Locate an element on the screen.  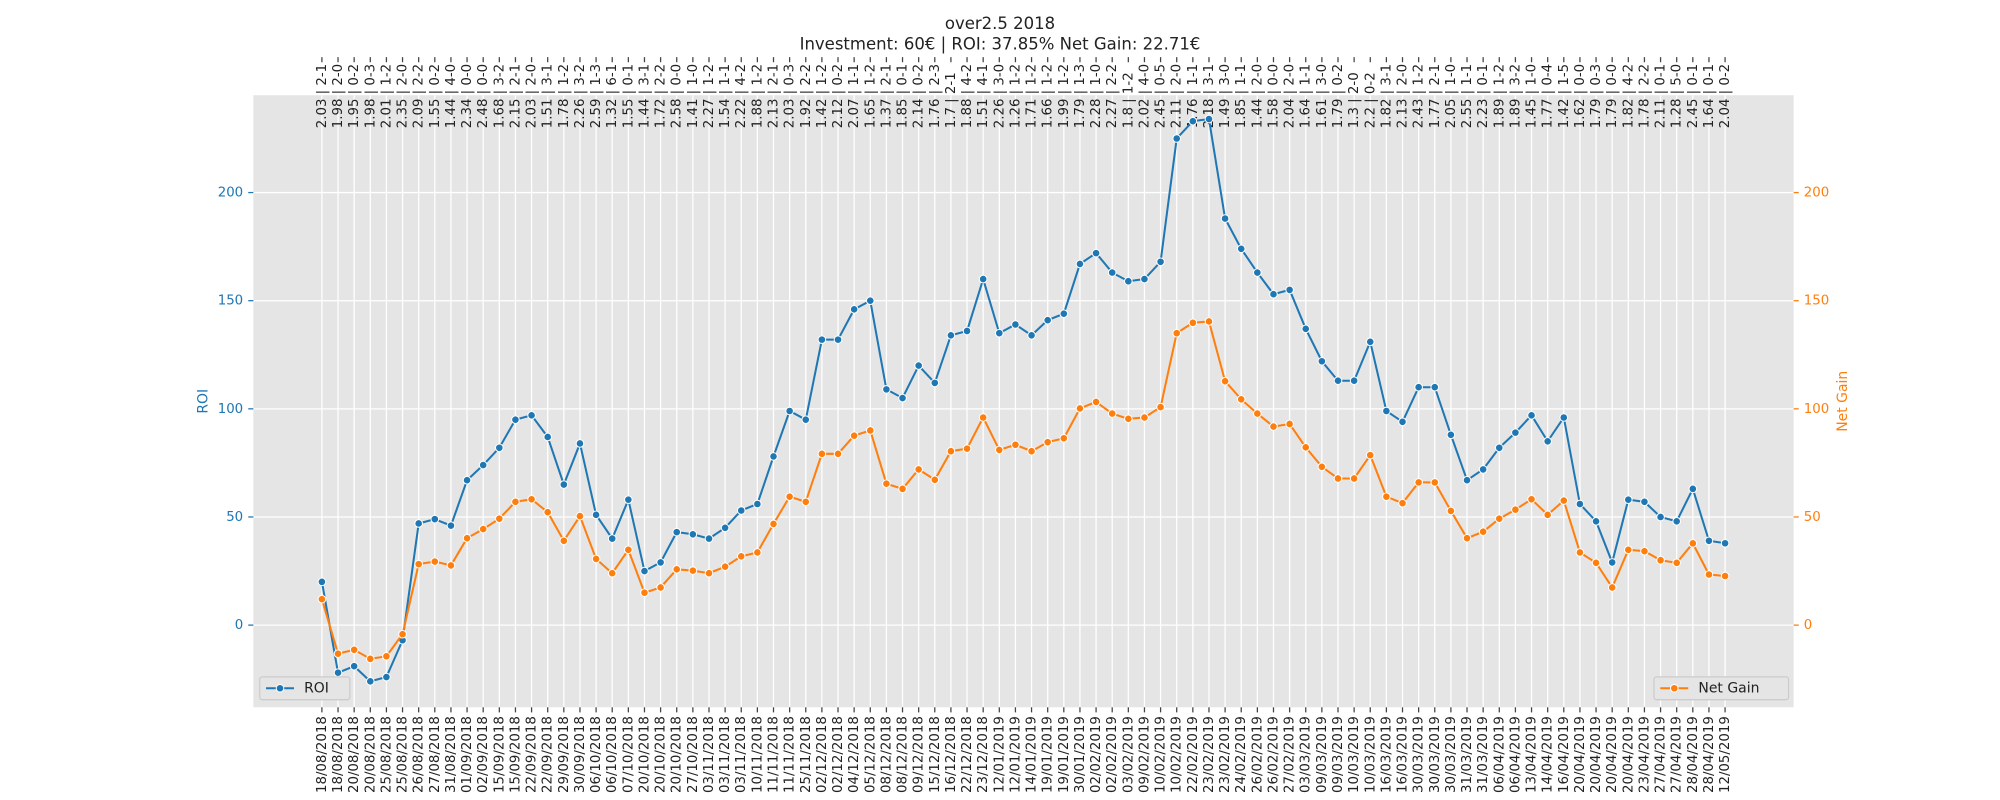
x-tick-label: 10/02/2019 is located at coordinates (1161, 754).